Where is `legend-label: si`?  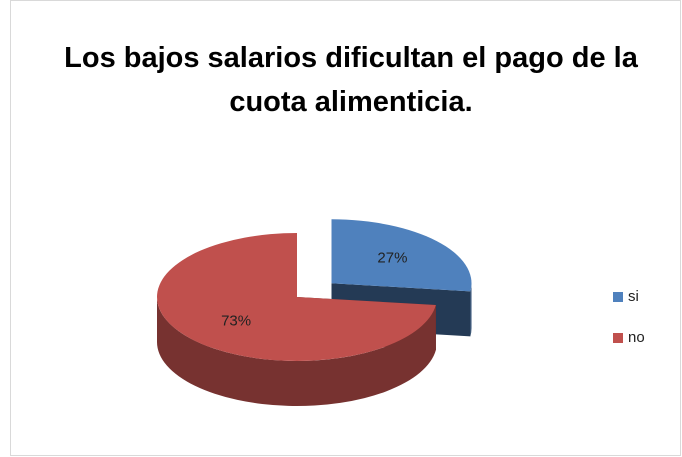
legend-label: si is located at coordinates (633, 296).